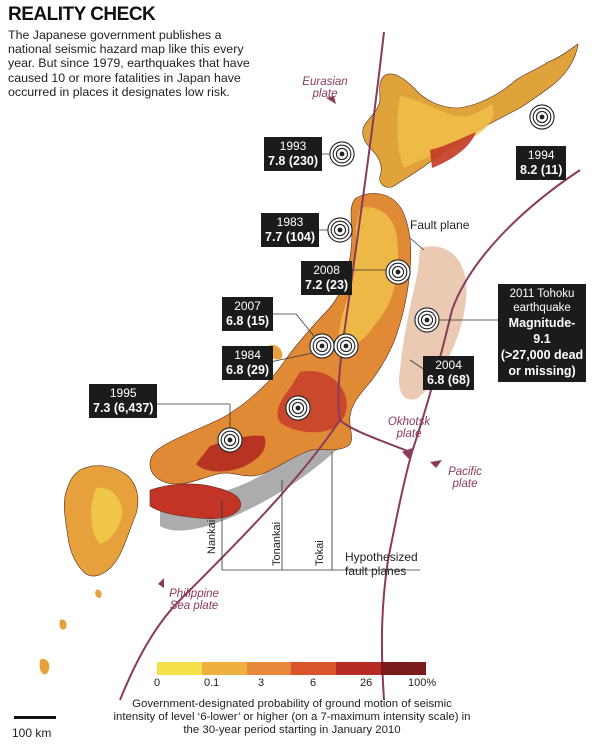 Image resolution: width=599 pixels, height=748 pixels. What do you see at coordinates (261, 683) in the screenshot?
I see `legend-tick: 3` at bounding box center [261, 683].